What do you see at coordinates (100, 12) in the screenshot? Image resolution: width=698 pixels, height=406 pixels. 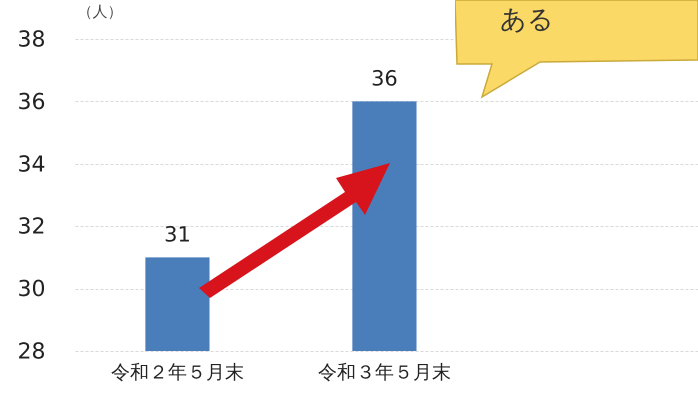 I see `y-axis-title: （人）` at bounding box center [100, 12].